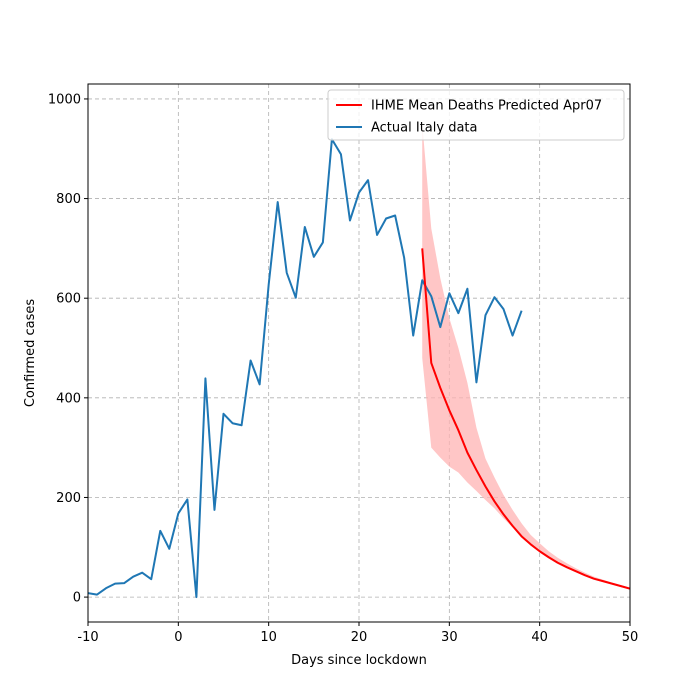 Image resolution: width=700 pixels, height=700 pixels. I want to click on x-tick-label: -10, so click(87, 637).